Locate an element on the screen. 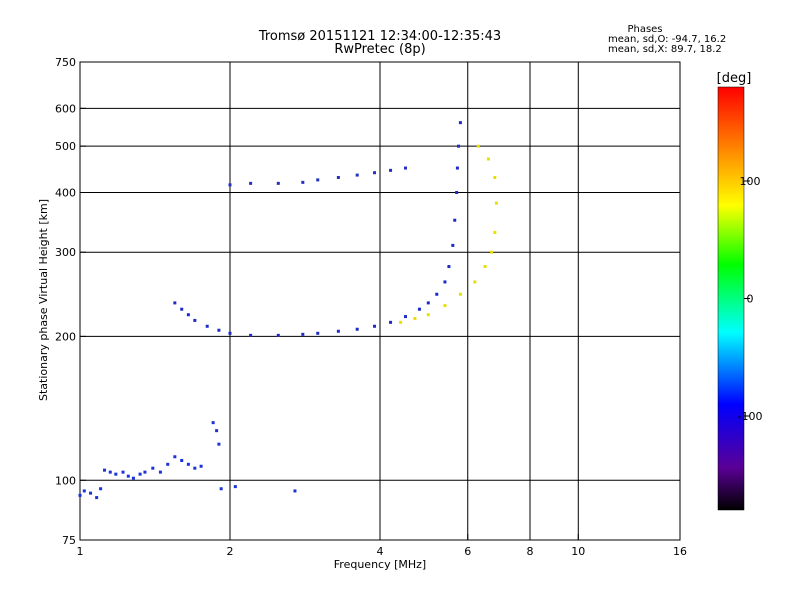 The height and width of the screenshot is (600, 800). y-axis: 75 100 200 300 400 500 600 750 is located at coordinates (70, 301).